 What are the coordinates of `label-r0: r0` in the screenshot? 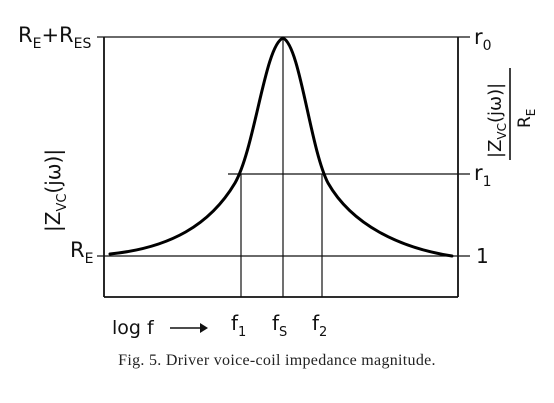 It's located at (483, 39).